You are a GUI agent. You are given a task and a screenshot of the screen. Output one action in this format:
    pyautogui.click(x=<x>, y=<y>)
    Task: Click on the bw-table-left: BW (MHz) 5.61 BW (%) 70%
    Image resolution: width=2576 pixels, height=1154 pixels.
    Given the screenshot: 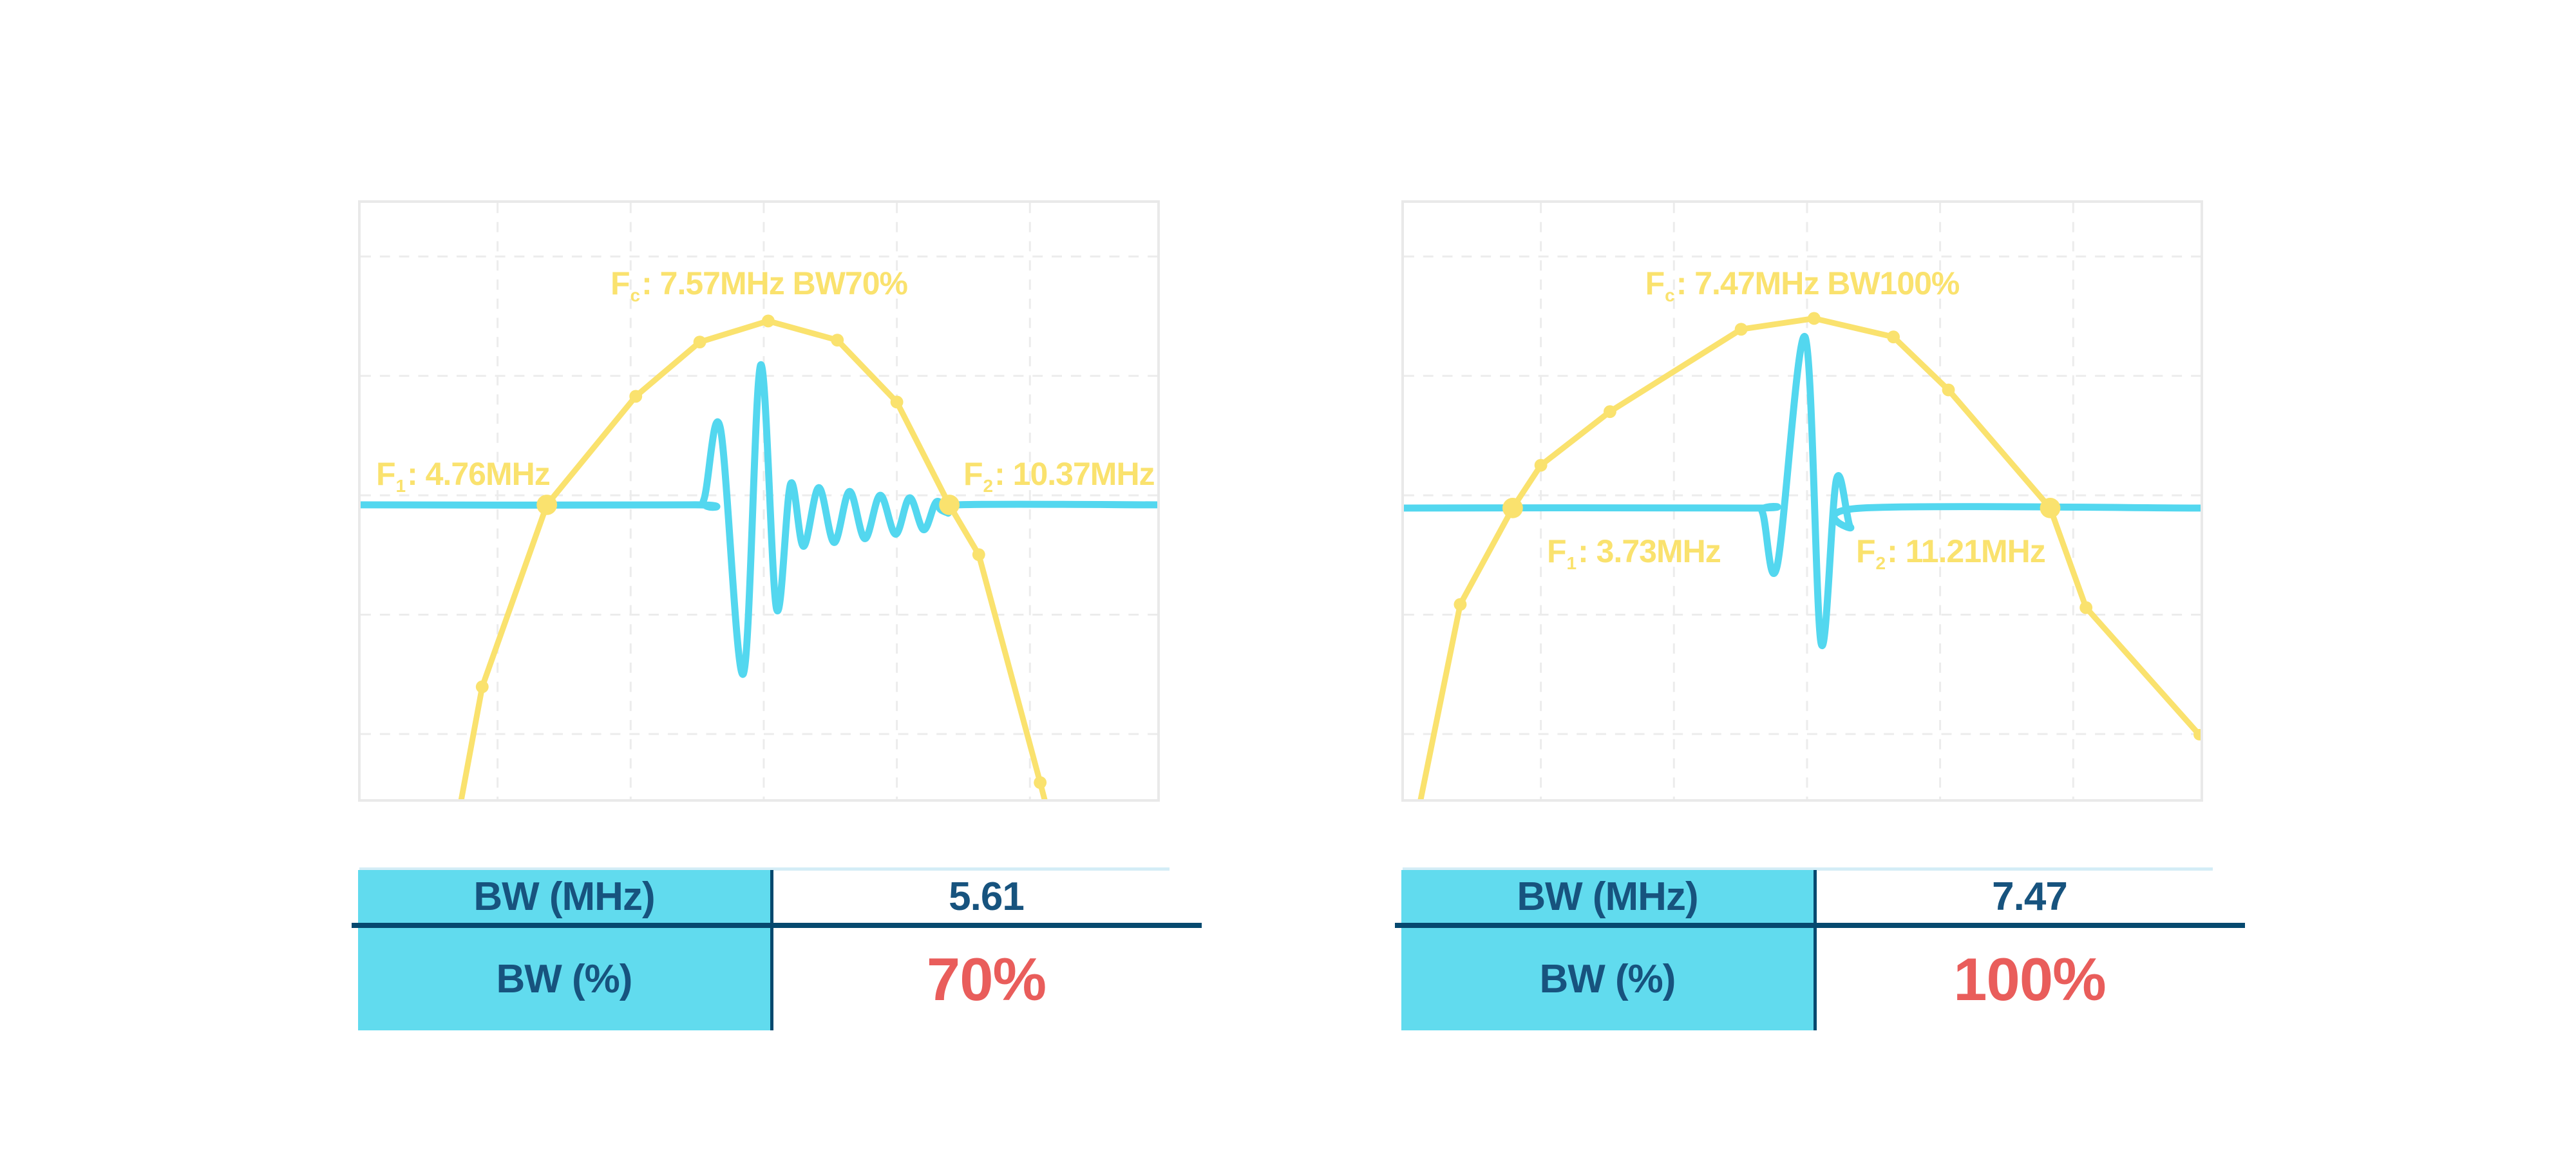 What is the action you would take?
    pyautogui.click(x=777, y=948)
    